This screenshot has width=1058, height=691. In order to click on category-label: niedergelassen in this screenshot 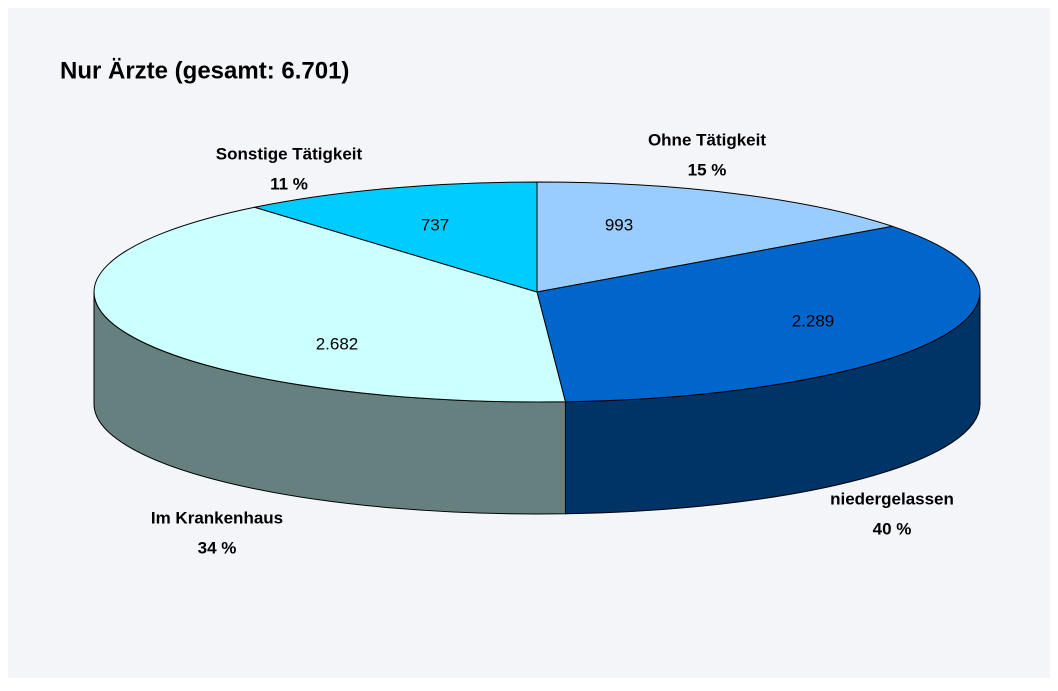, I will do `click(892, 498)`.